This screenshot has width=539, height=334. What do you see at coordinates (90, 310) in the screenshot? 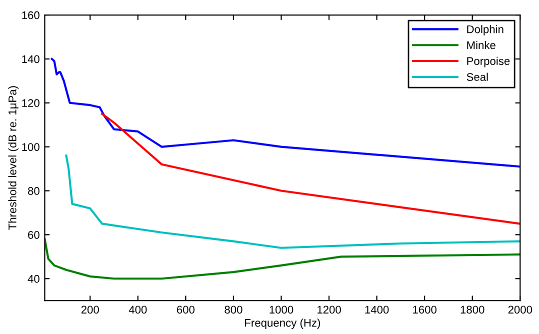
I see `x-tick-label: 200` at bounding box center [90, 310].